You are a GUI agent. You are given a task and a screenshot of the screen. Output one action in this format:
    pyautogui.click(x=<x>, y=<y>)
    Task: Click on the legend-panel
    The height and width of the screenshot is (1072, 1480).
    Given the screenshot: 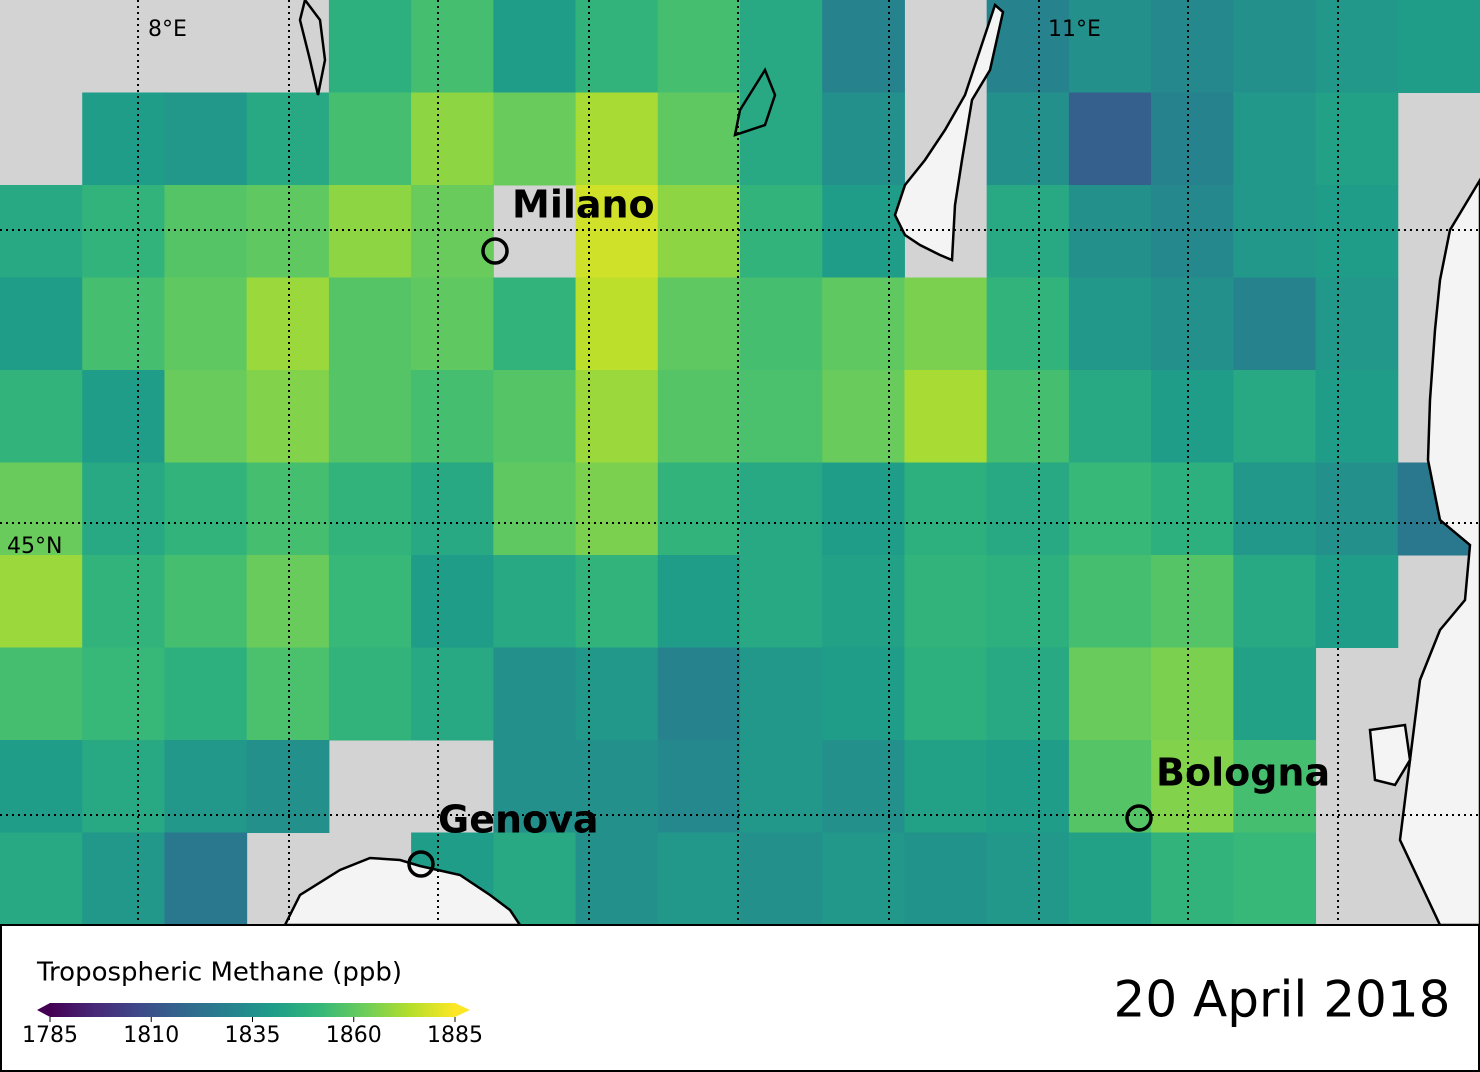 What is the action you would take?
    pyautogui.click(x=740, y=998)
    